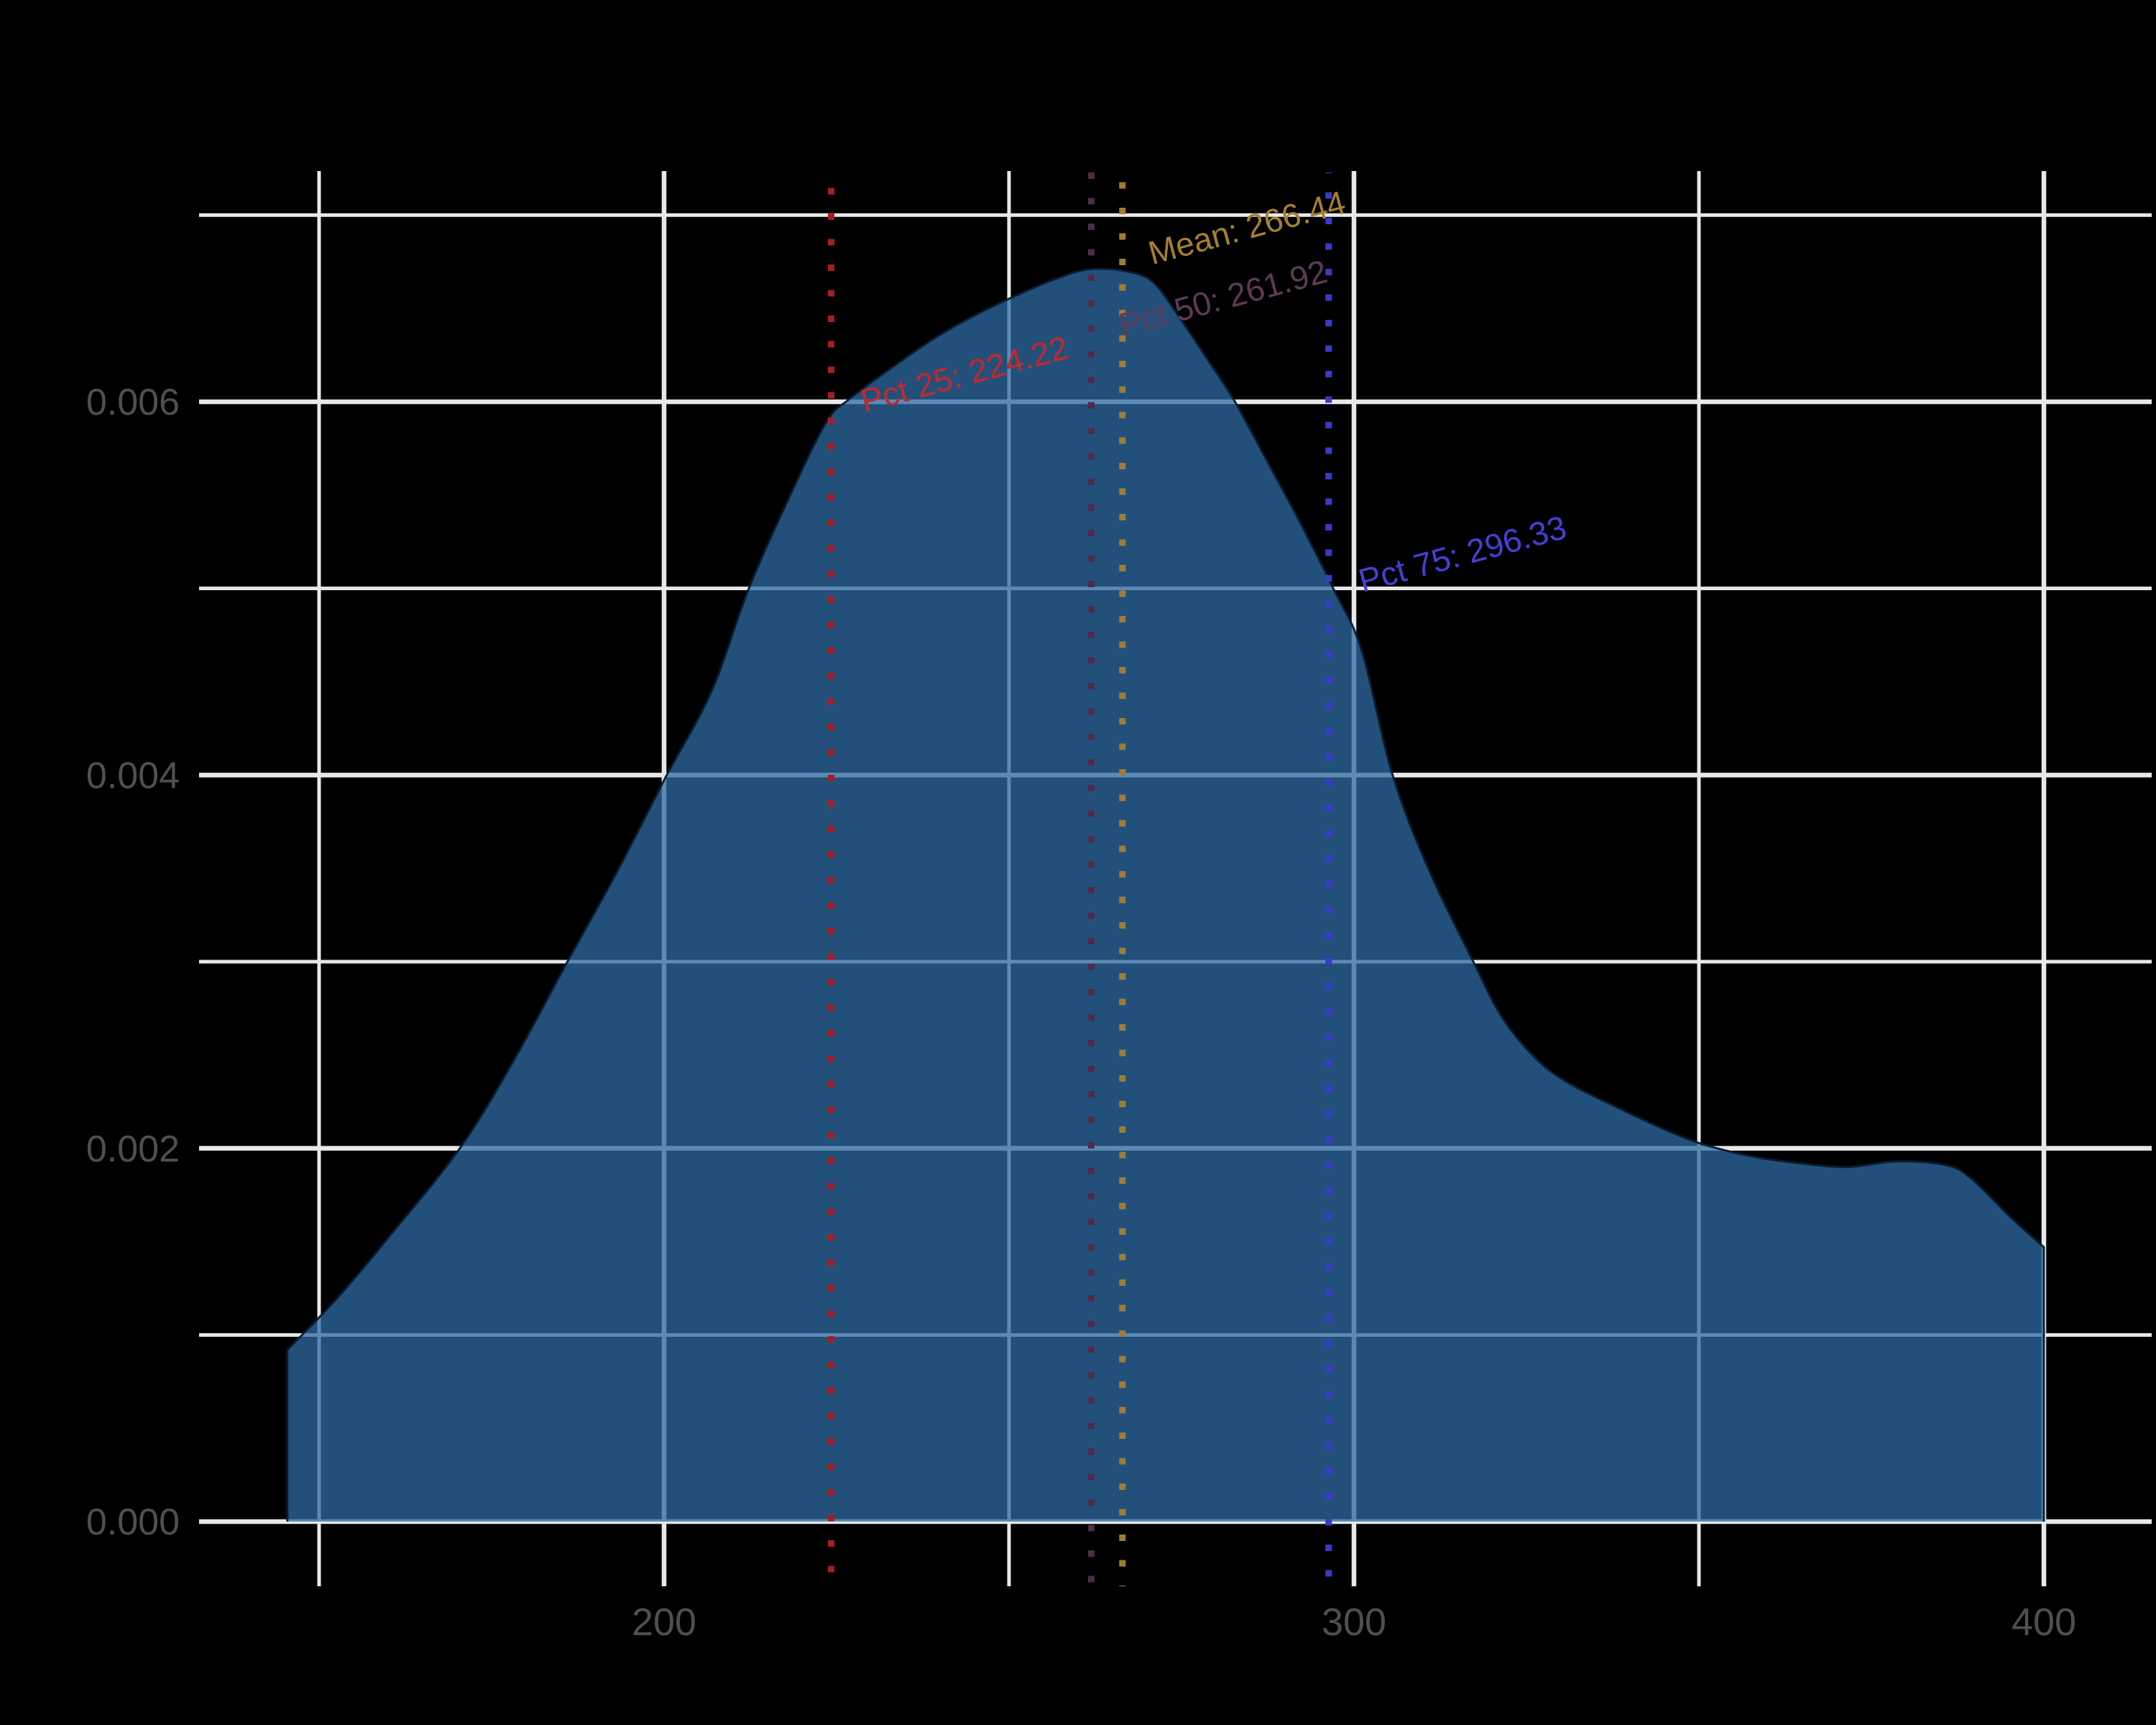 The height and width of the screenshot is (1725, 2156). Describe the element at coordinates (133, 776) in the screenshot. I see `y-tick-label: 0.004` at that location.